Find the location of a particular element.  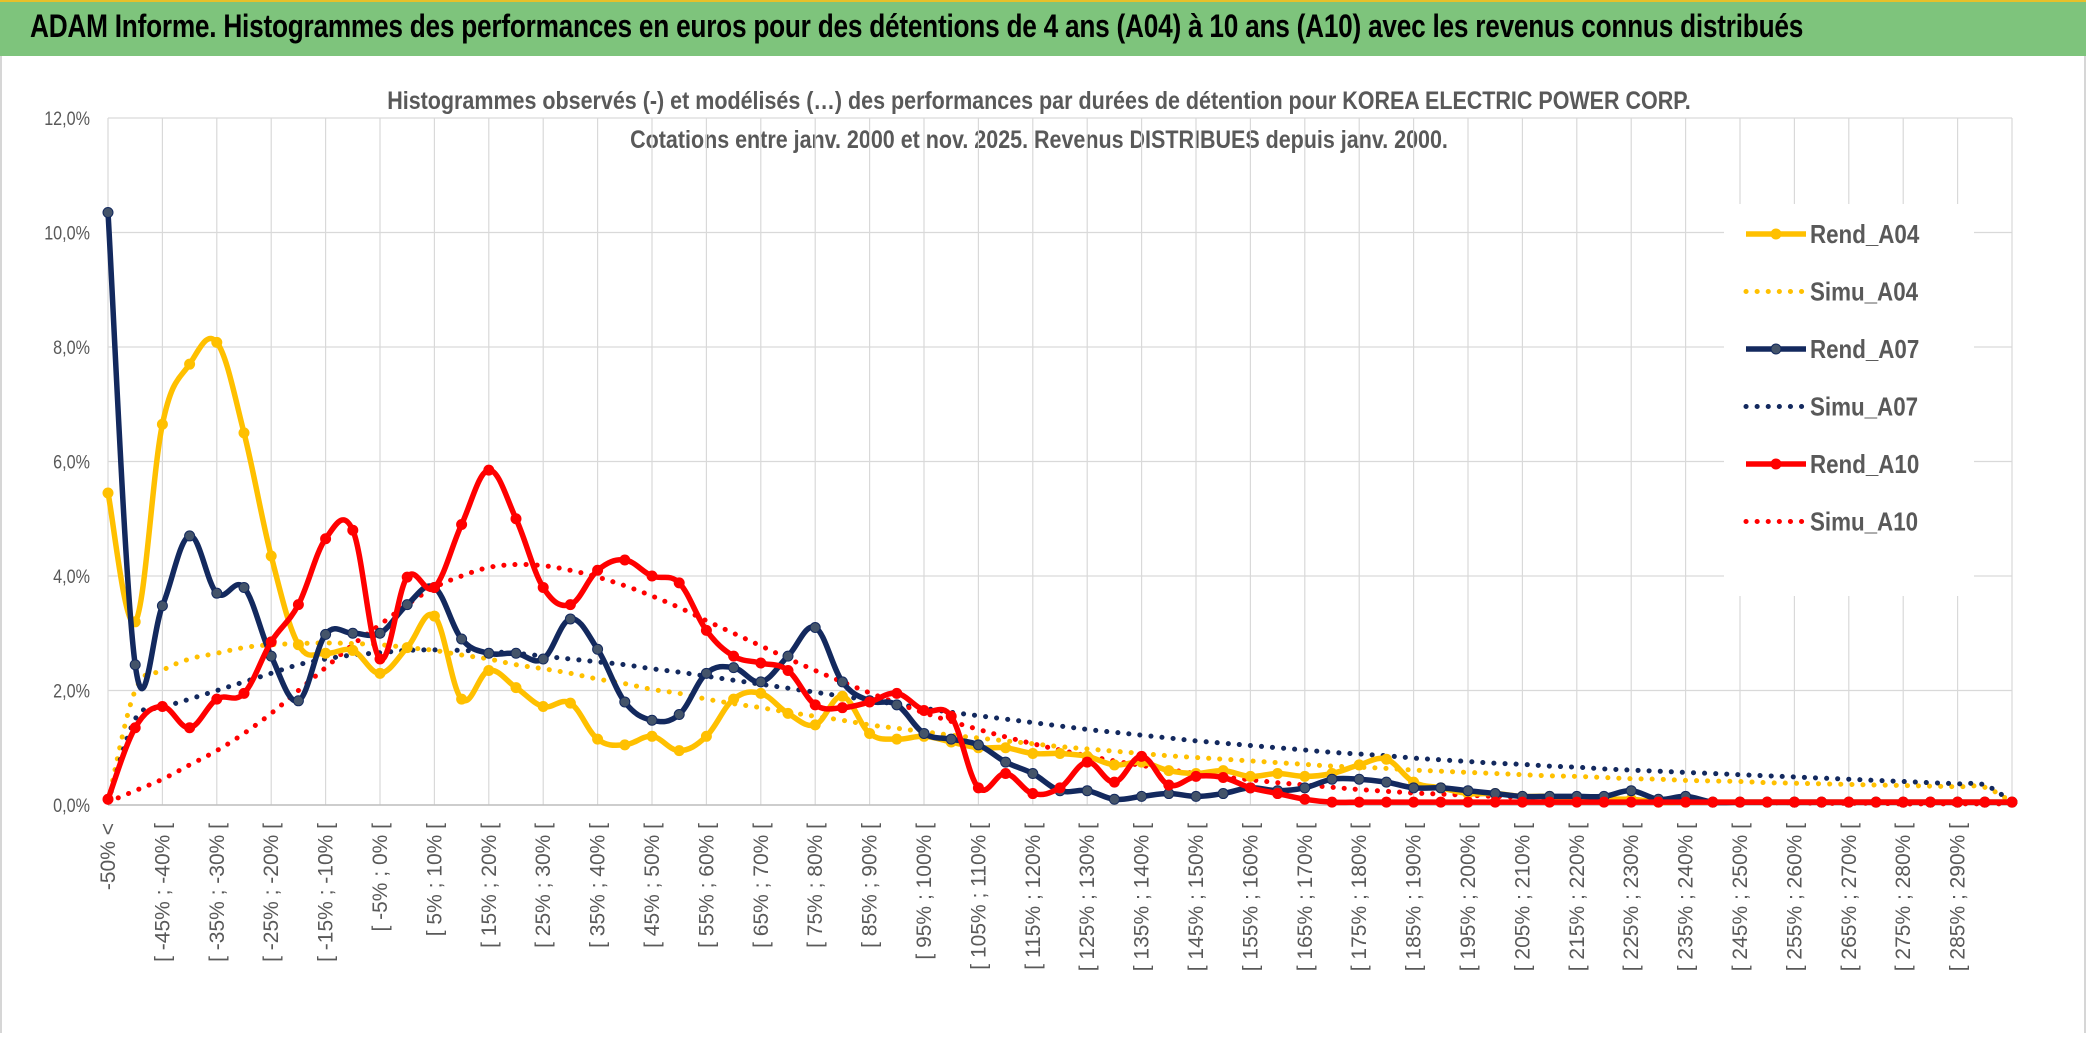

legend-item-rend-a07: Rend_A07 is located at coordinates (1832, 349).